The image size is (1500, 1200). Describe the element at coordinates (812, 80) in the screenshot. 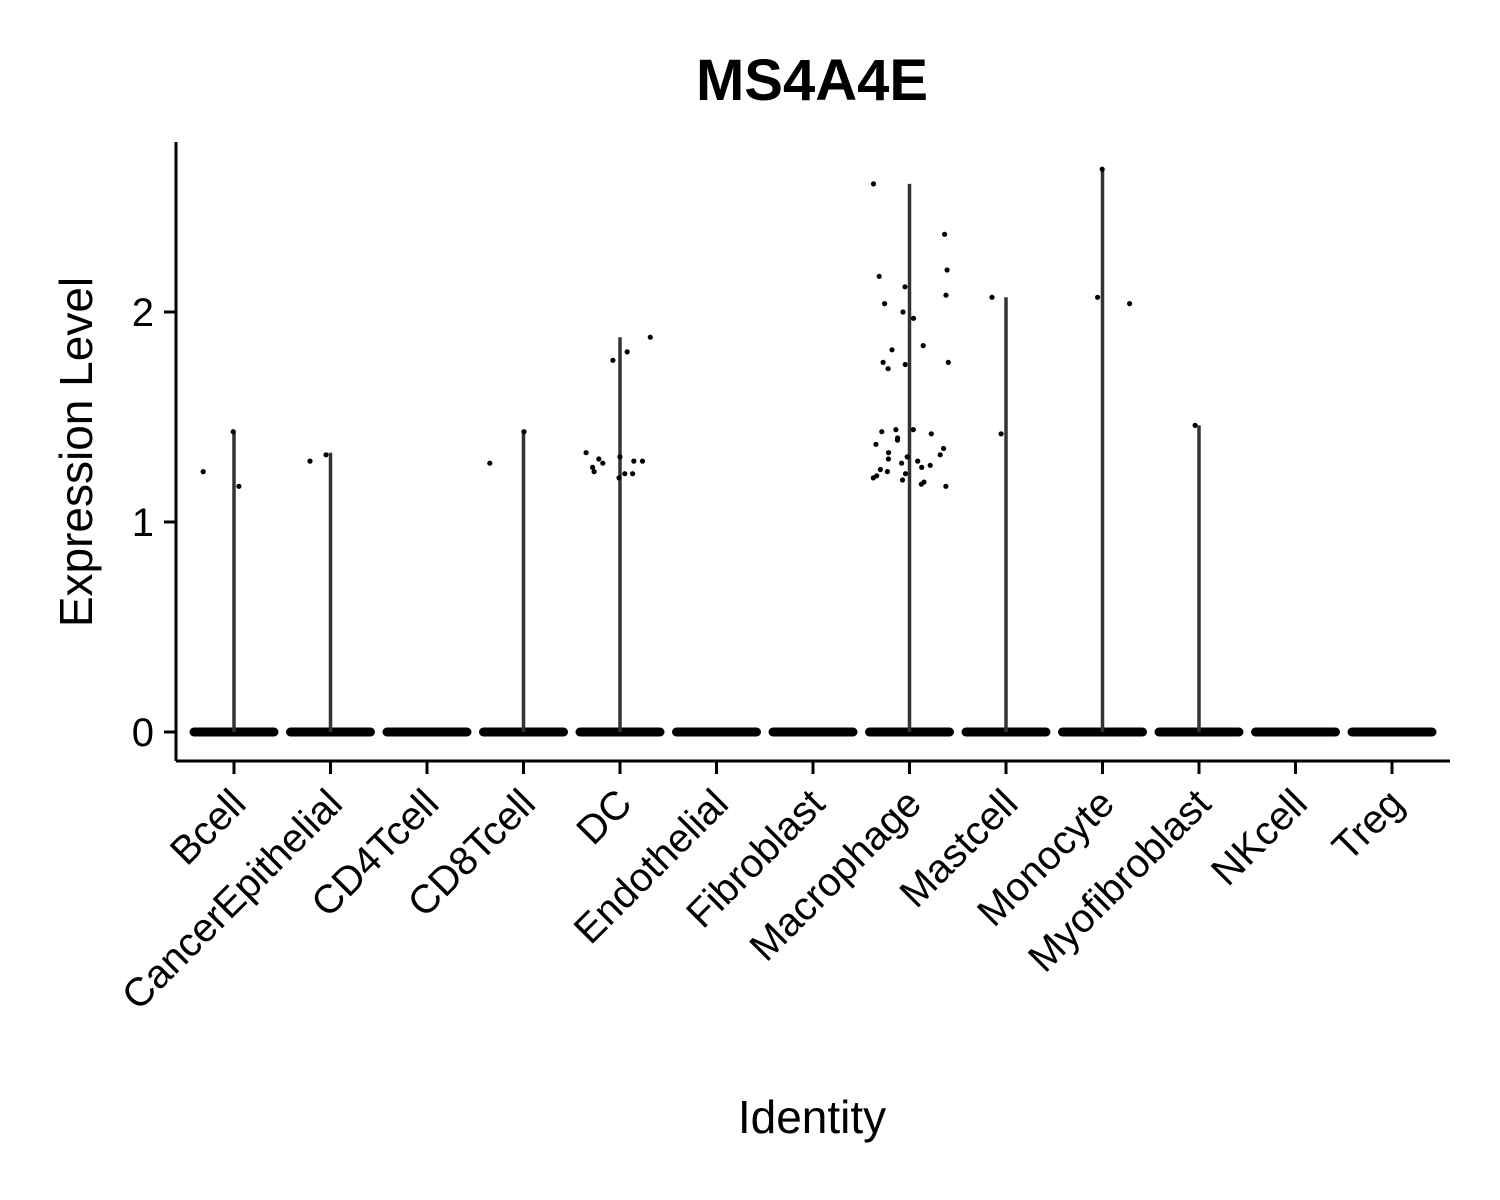

I see `chart-title: MS4A4E` at that location.